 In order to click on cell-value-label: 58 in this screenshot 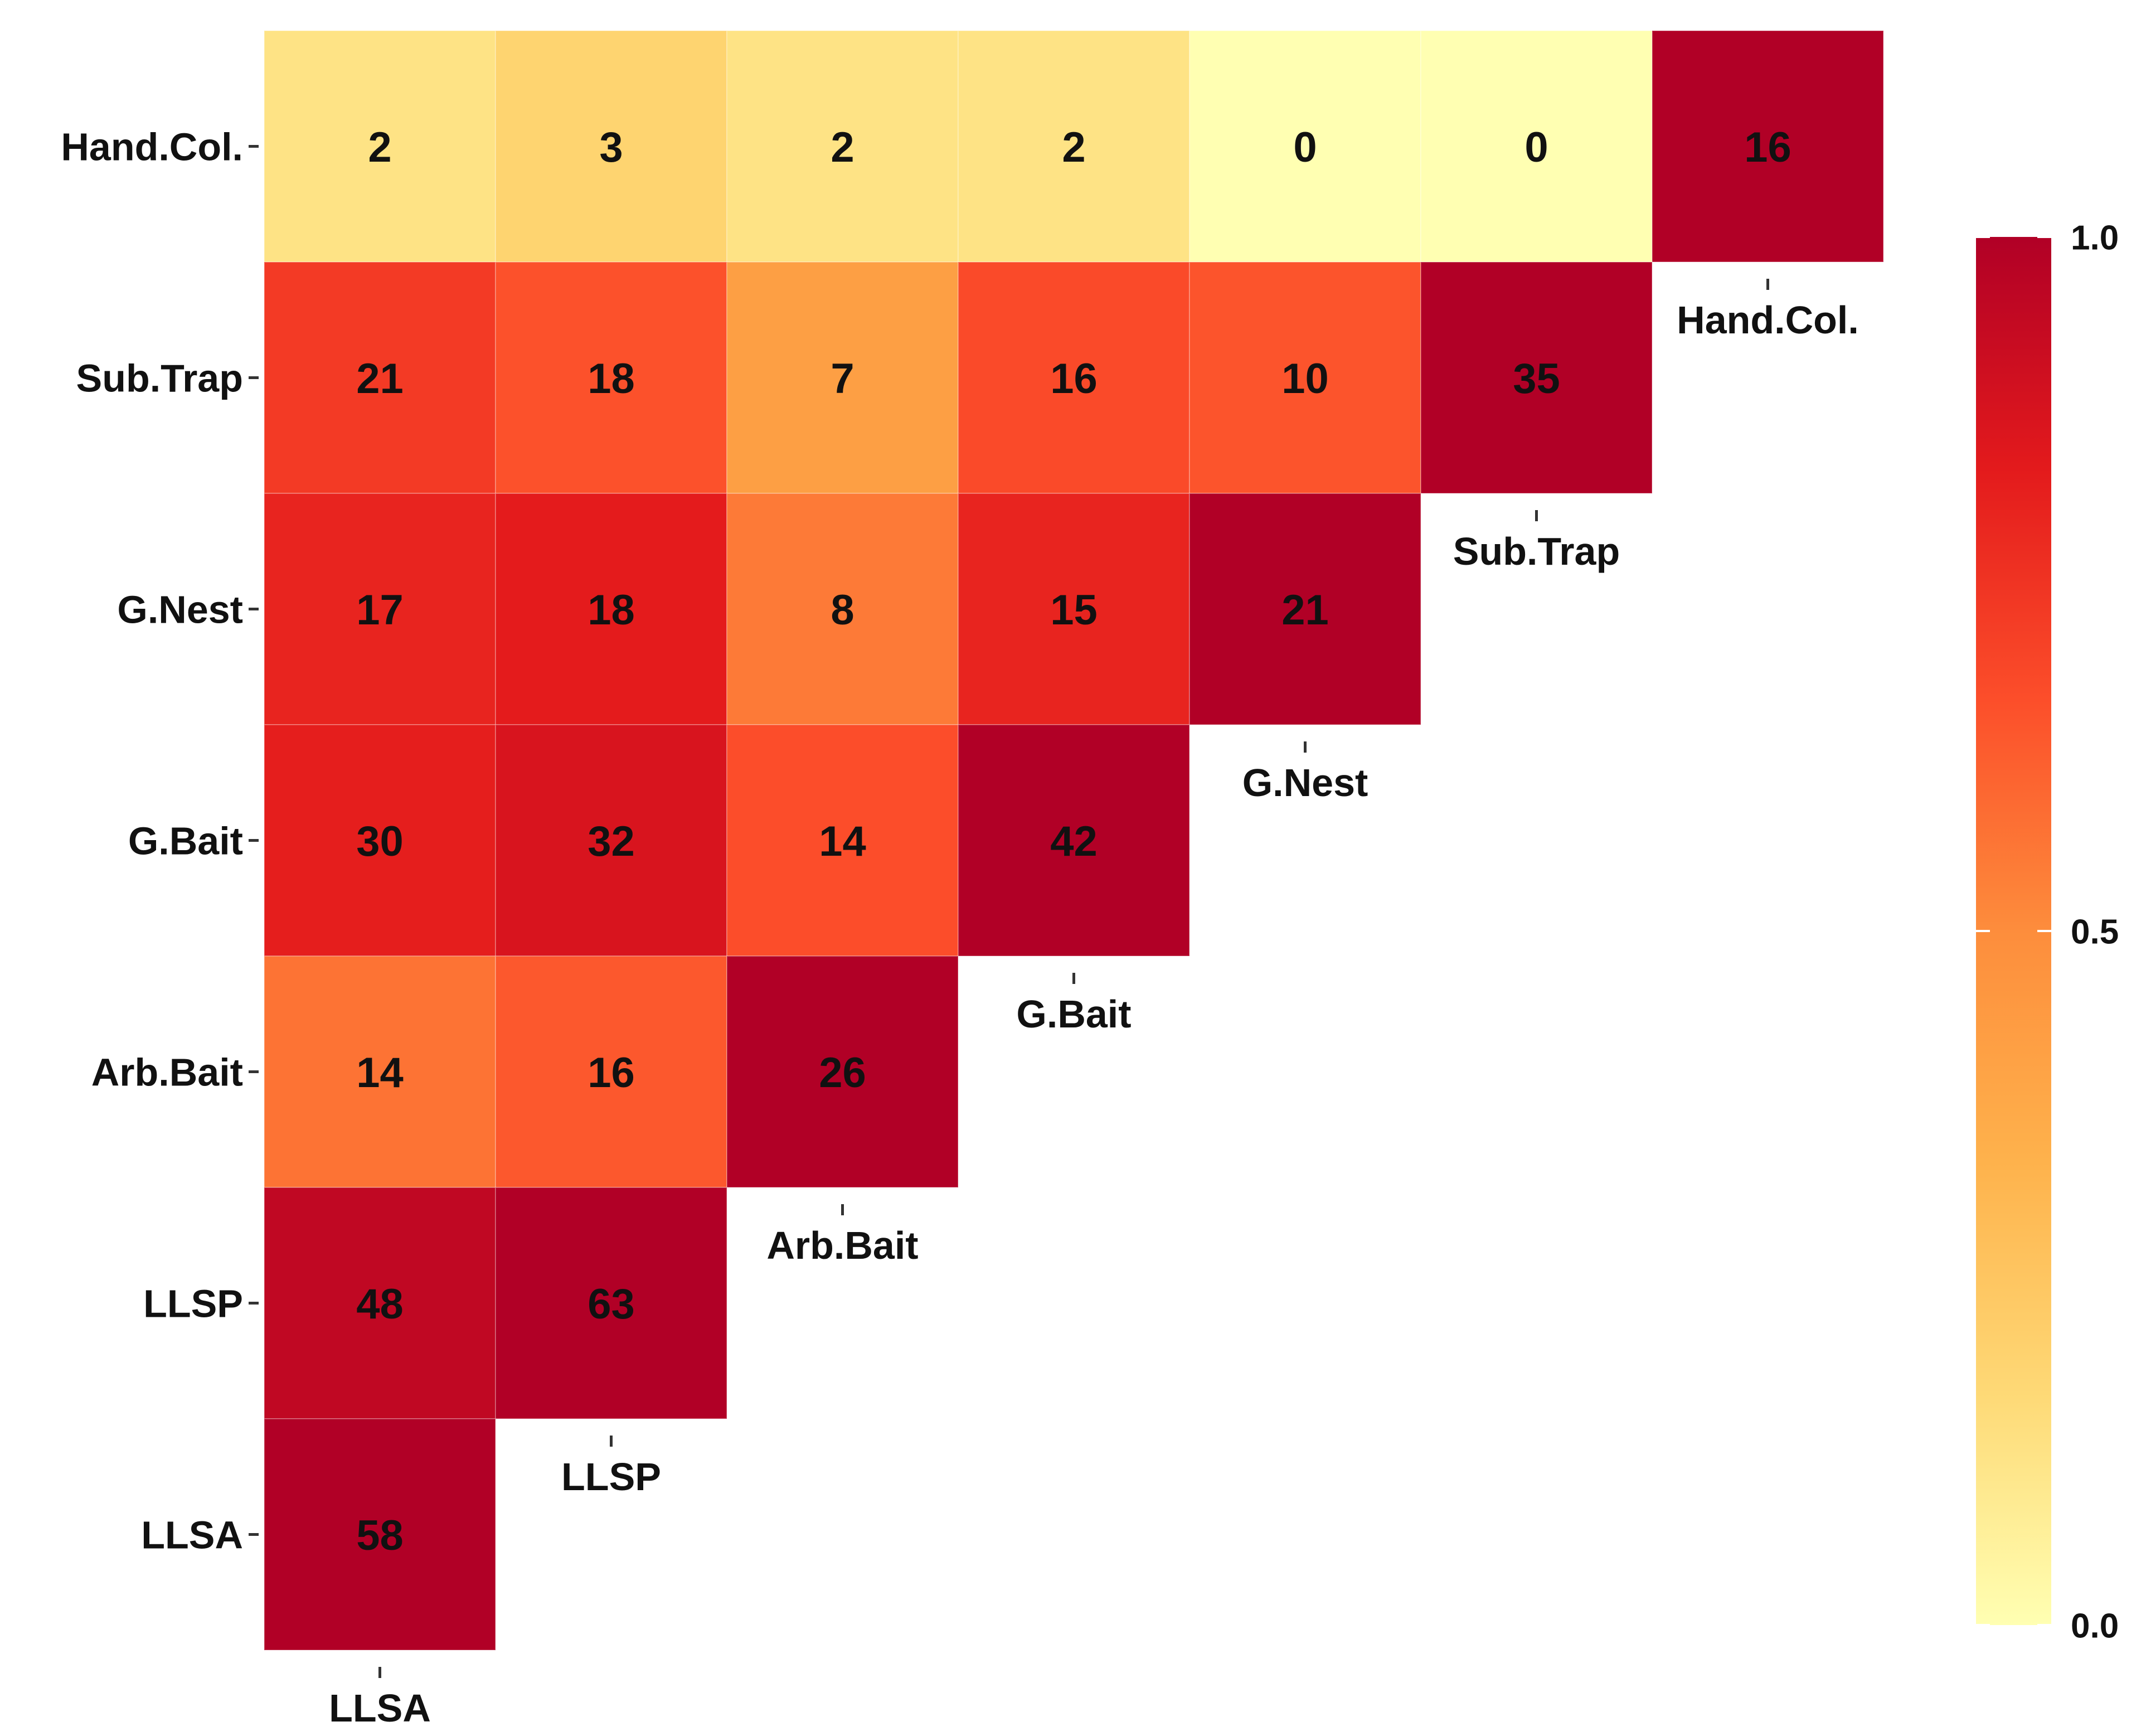, I will do `click(380, 1536)`.